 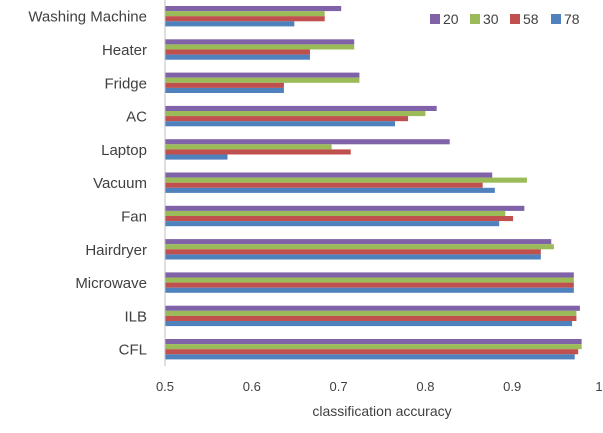 What do you see at coordinates (124, 50) in the screenshot?
I see `category-label: Heater` at bounding box center [124, 50].